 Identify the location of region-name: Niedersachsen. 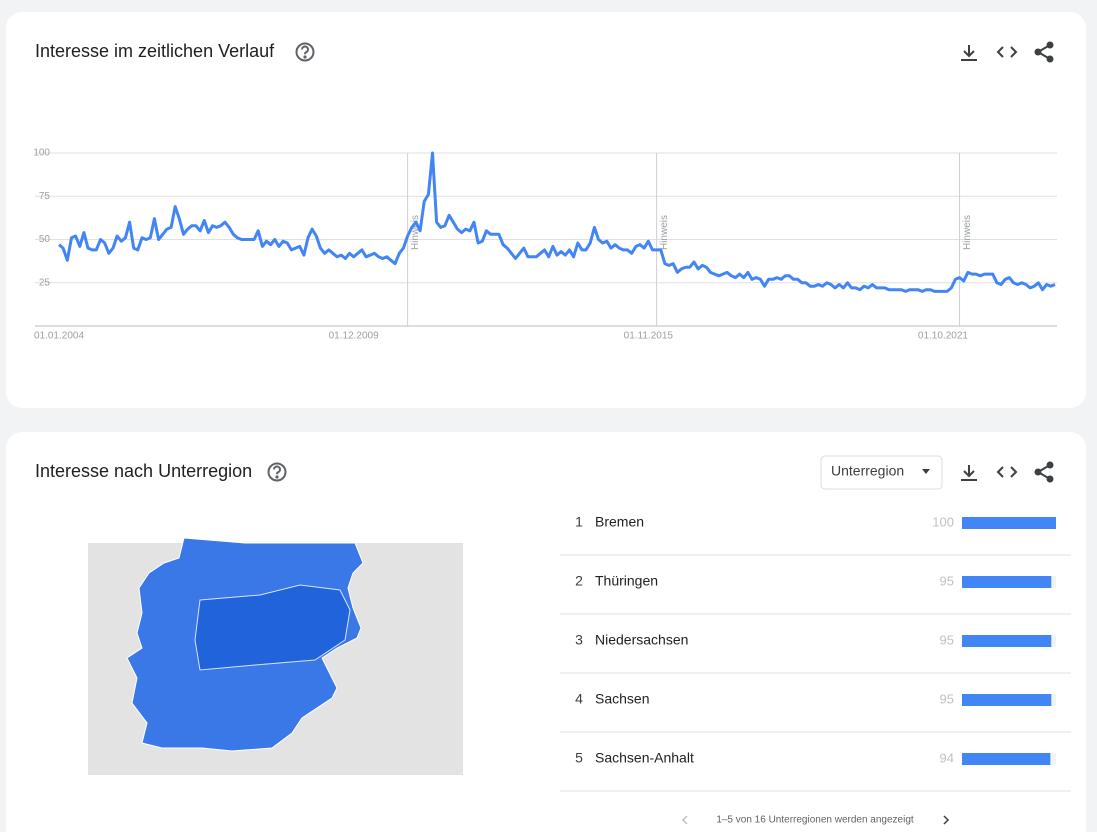
(641, 640).